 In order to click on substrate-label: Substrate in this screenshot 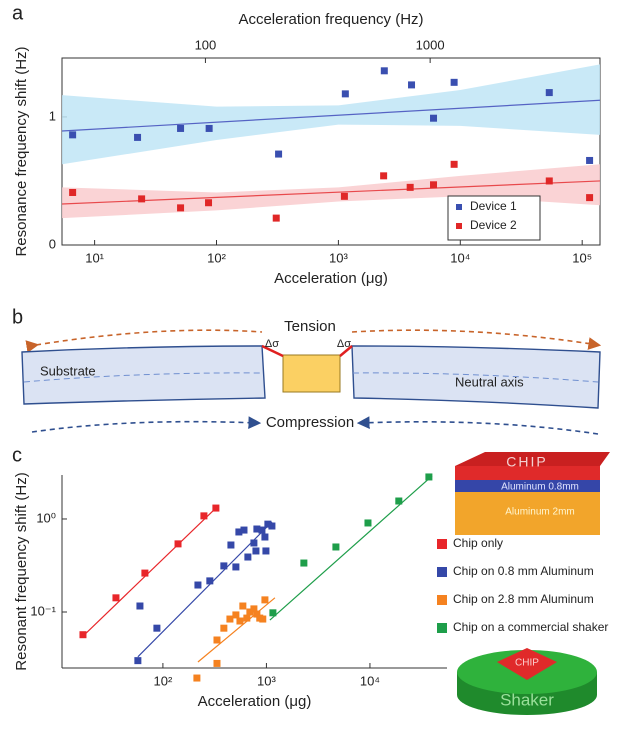, I will do `click(68, 370)`.